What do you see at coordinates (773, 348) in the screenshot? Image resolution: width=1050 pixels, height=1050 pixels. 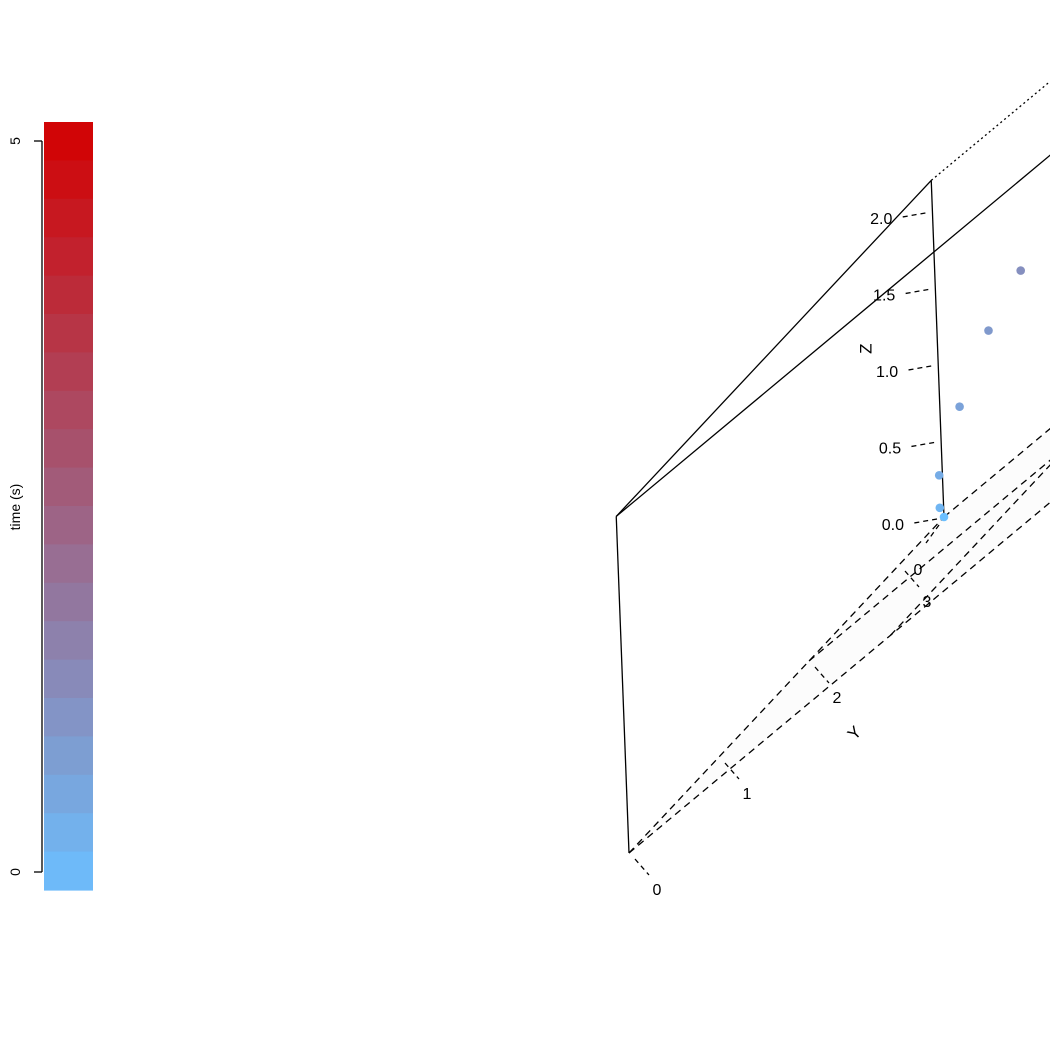 I see `top-edge-y` at bounding box center [773, 348].